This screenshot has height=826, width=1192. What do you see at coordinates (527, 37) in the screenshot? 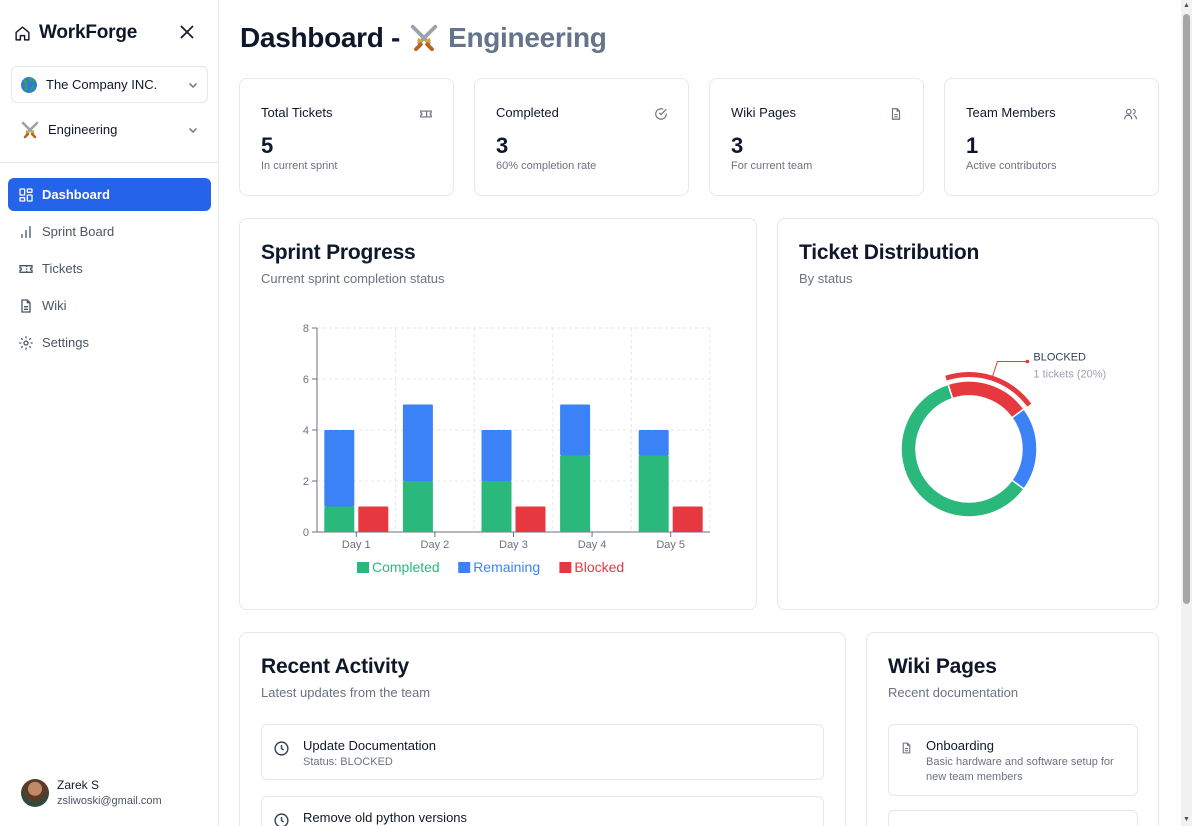
I see `page-title-team: Engineering` at bounding box center [527, 37].